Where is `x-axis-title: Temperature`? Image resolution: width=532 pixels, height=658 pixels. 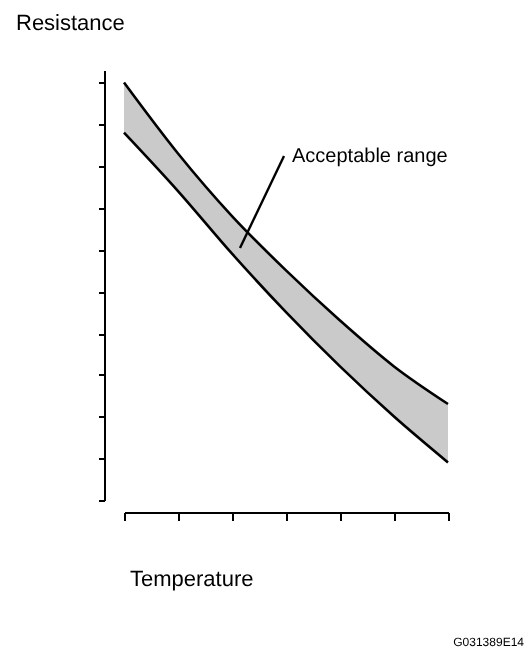 x-axis-title: Temperature is located at coordinates (192, 580).